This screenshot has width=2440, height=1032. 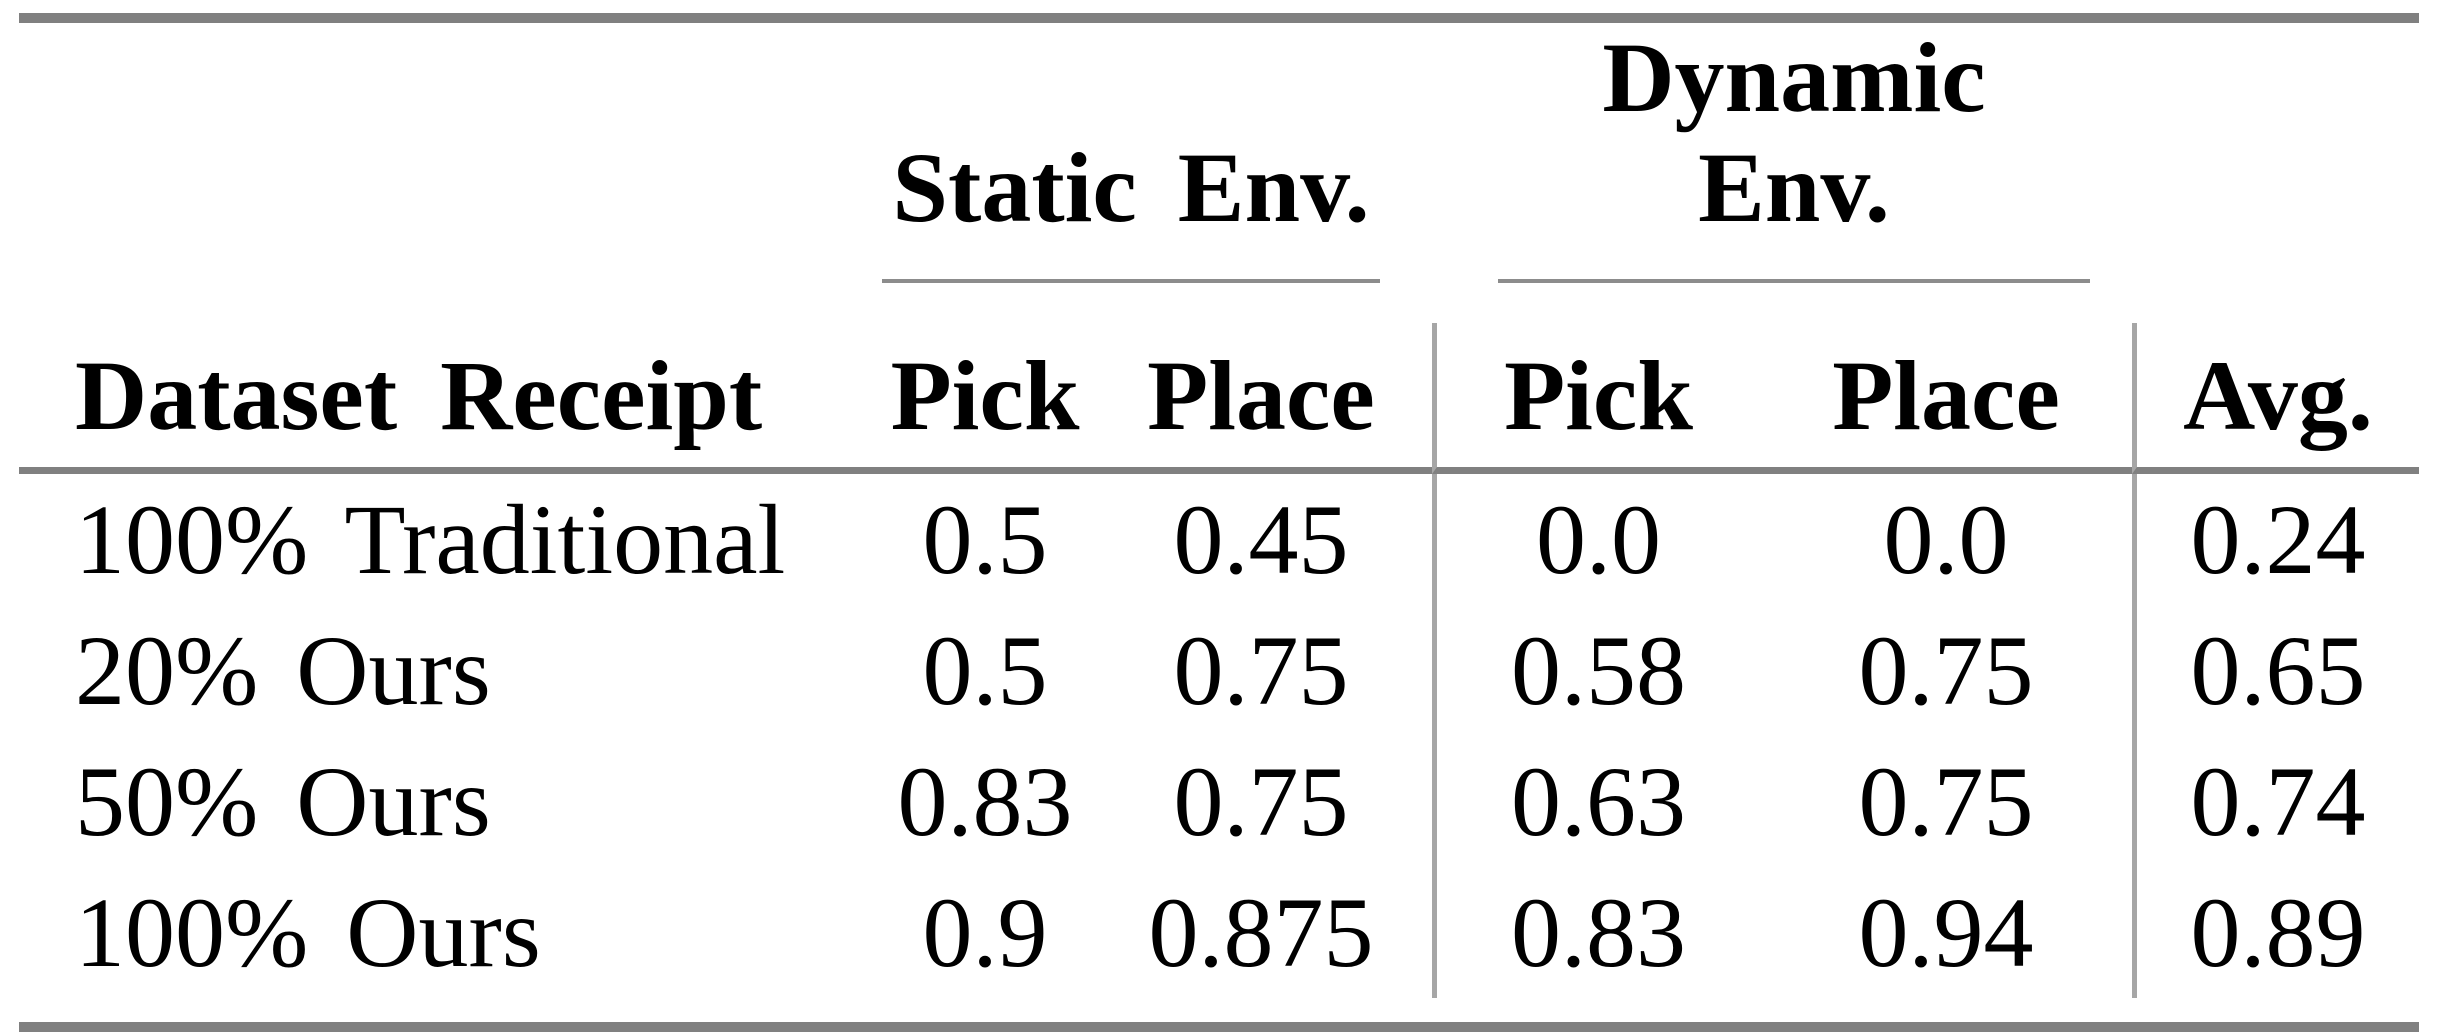 What do you see at coordinates (1946, 539) in the screenshot?
I see `cell-dynamic-place: 0.0` at bounding box center [1946, 539].